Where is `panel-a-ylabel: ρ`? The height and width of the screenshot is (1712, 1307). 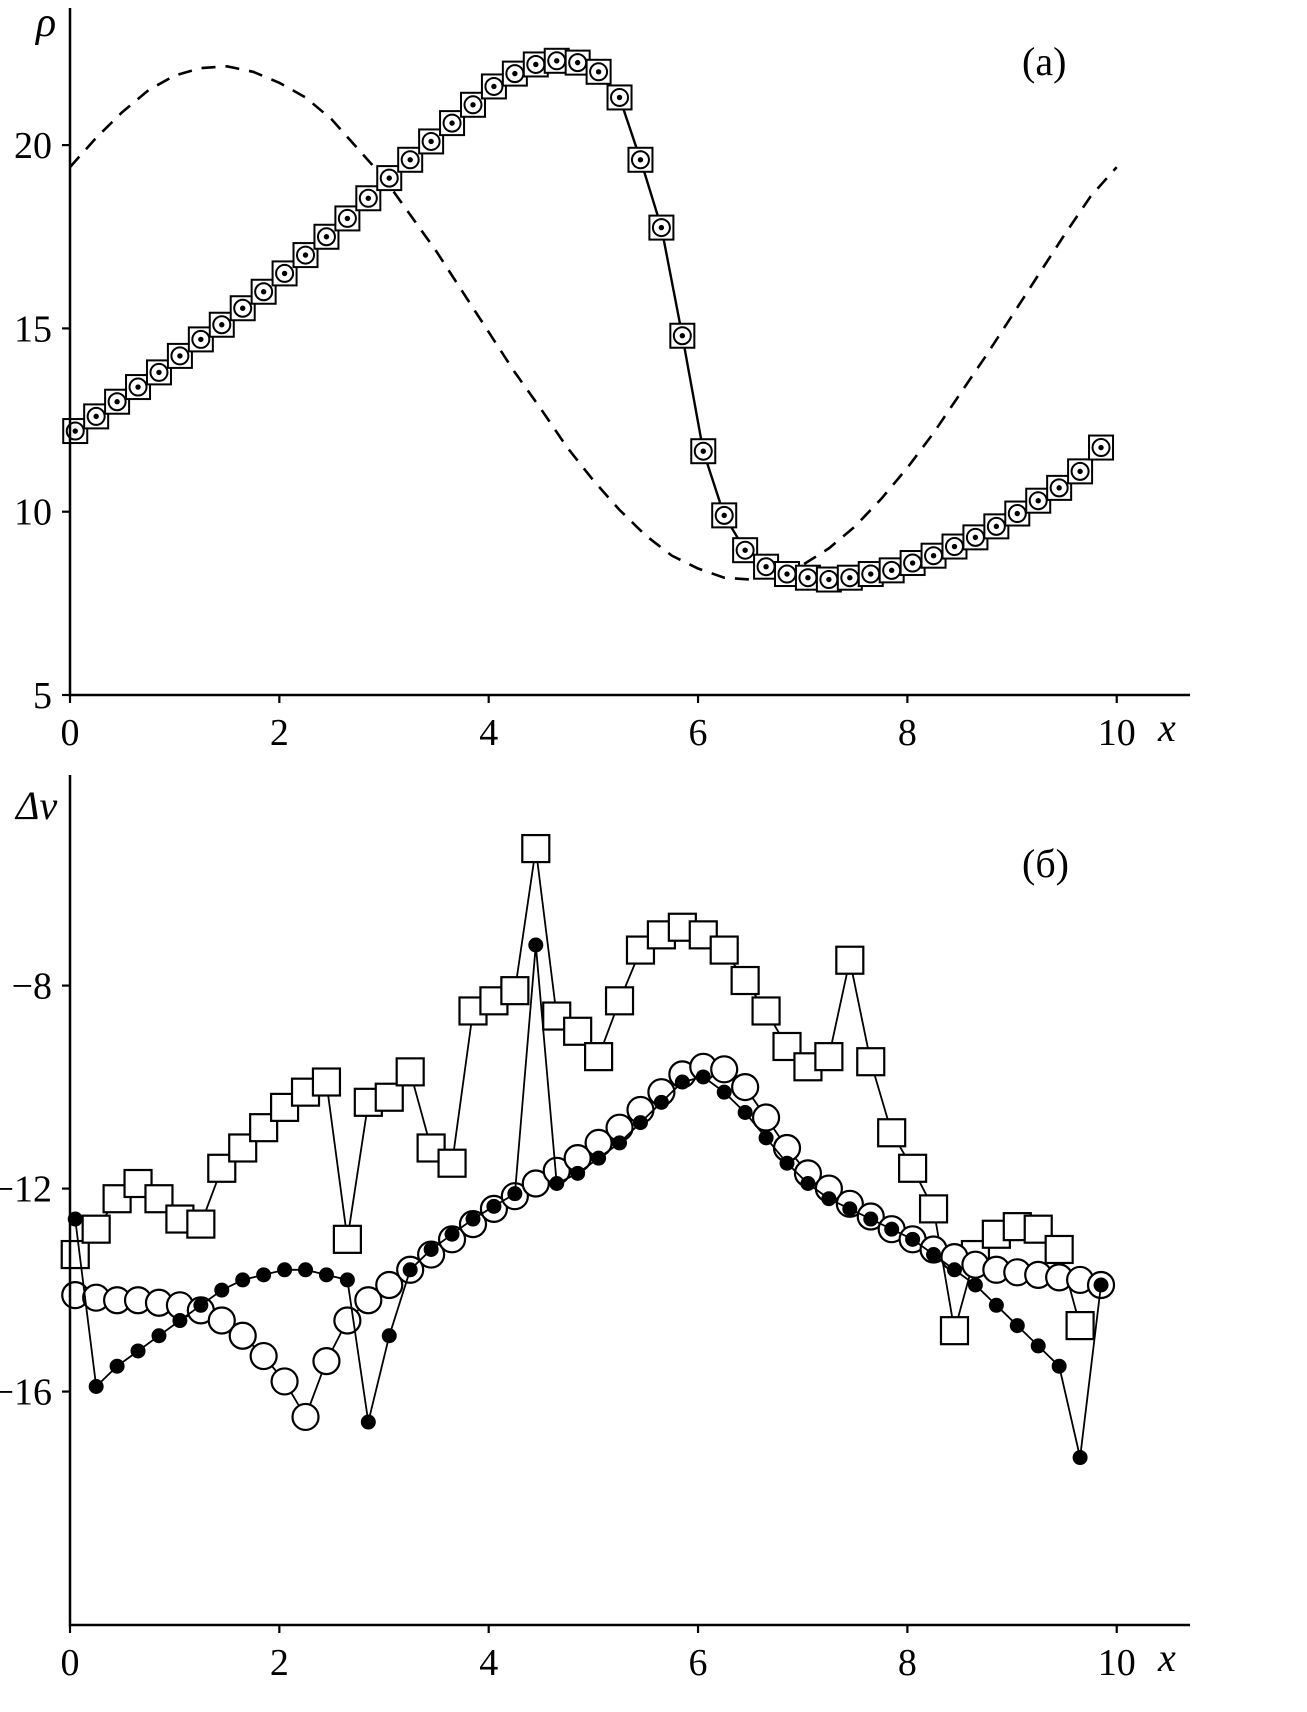 panel-a-ylabel: ρ is located at coordinates (46, 23).